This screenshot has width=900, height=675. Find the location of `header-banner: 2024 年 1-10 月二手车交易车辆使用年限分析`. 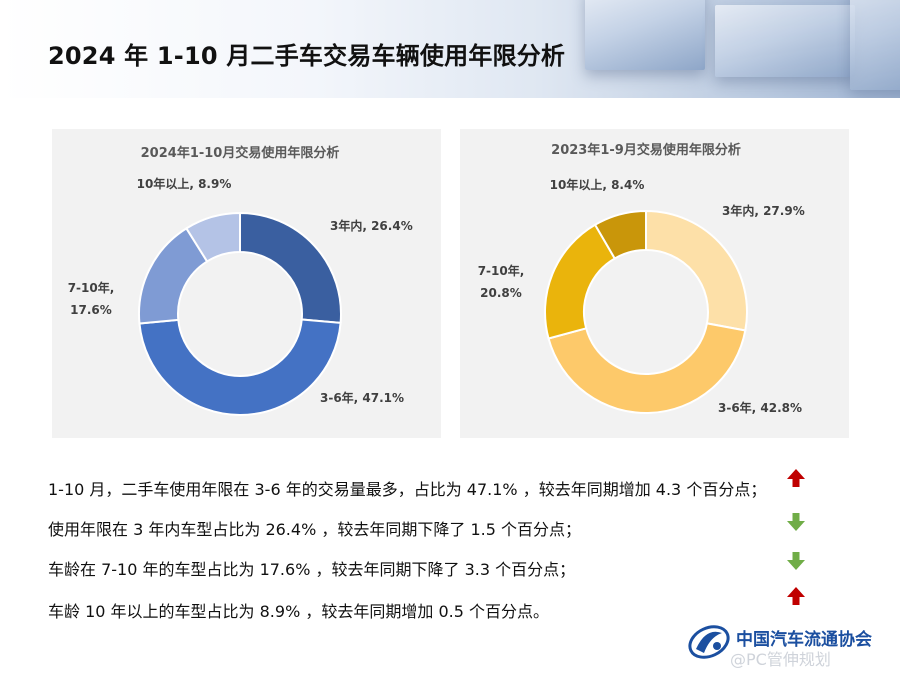

header-banner: 2024 年 1-10 月二手车交易车辆使用年限分析 is located at coordinates (450, 49).